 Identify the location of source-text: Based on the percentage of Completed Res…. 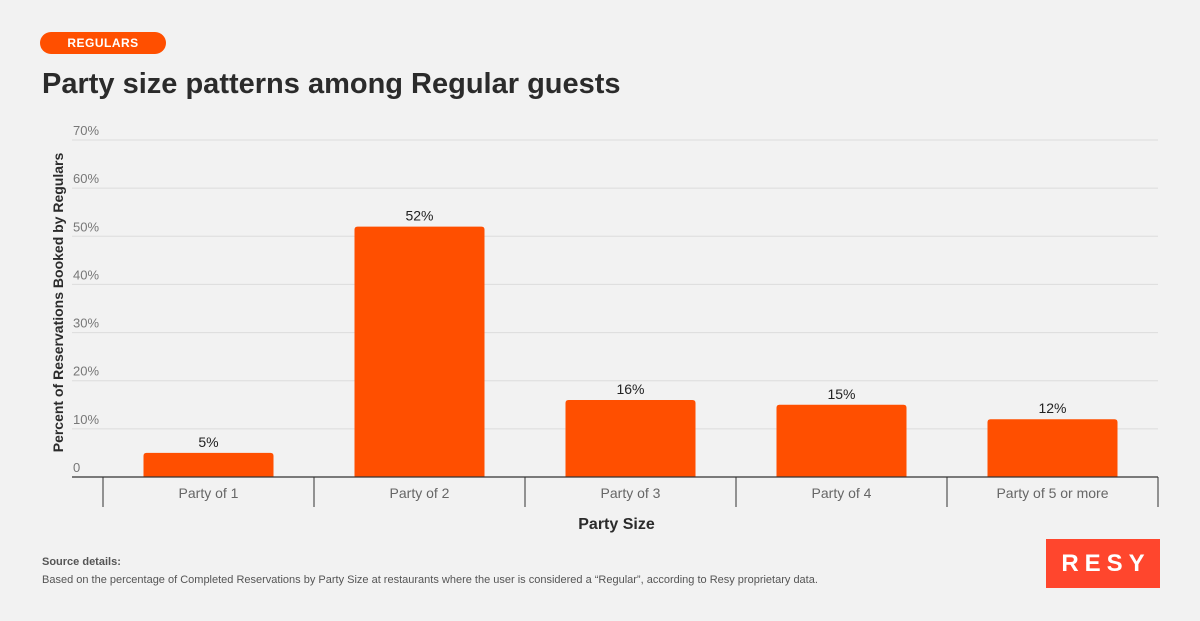
(430, 580).